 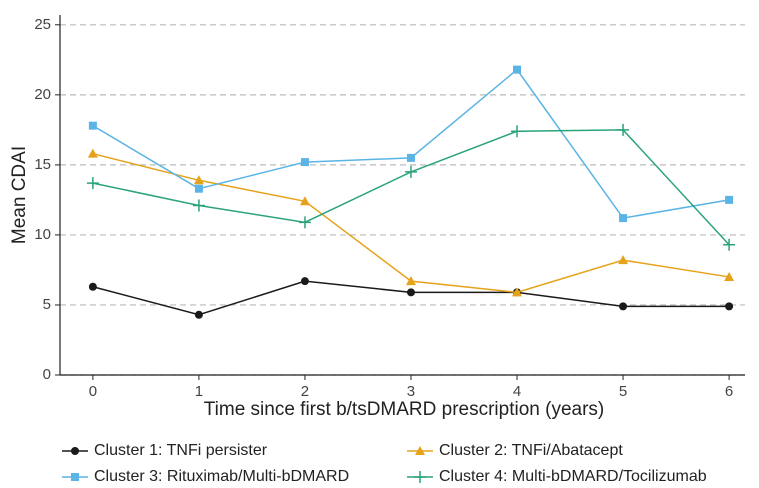 What do you see at coordinates (517, 391) in the screenshot?
I see `x-tick-label: 4` at bounding box center [517, 391].